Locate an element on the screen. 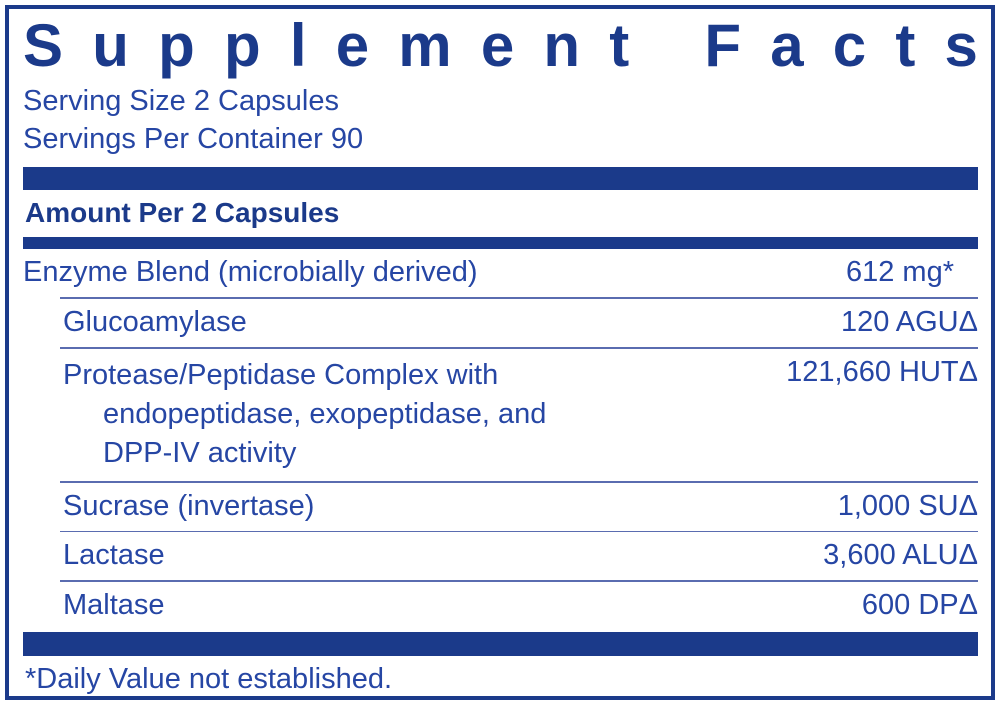  separator-bar-top is located at coordinates (500, 178).